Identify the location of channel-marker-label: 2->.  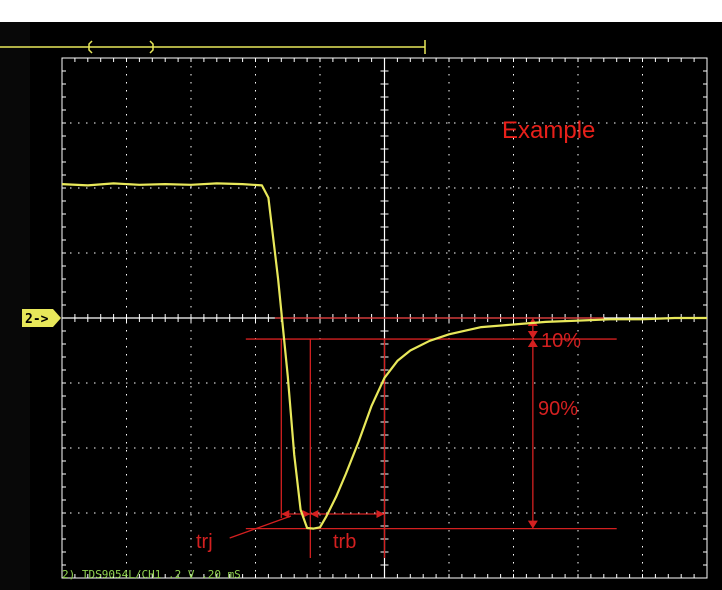
(37, 319).